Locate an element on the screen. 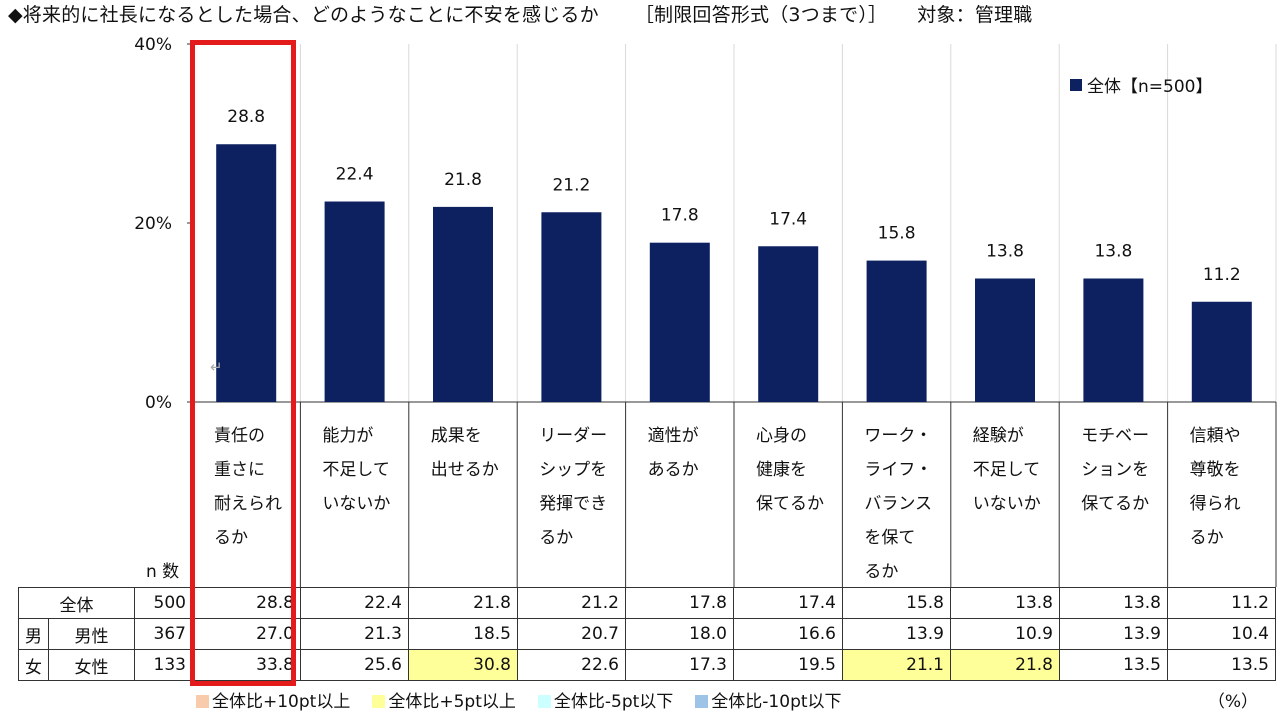 The width and height of the screenshot is (1280, 714). y-tick-label: 40% is located at coordinates (153, 45).